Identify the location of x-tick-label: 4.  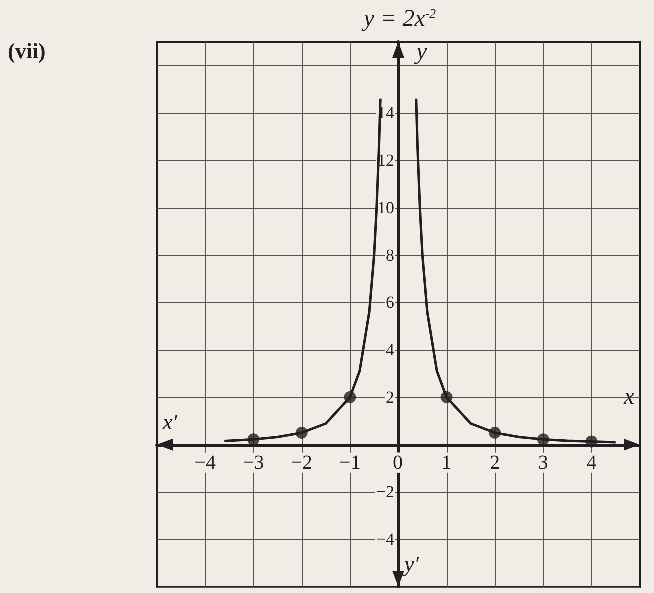
(591, 463).